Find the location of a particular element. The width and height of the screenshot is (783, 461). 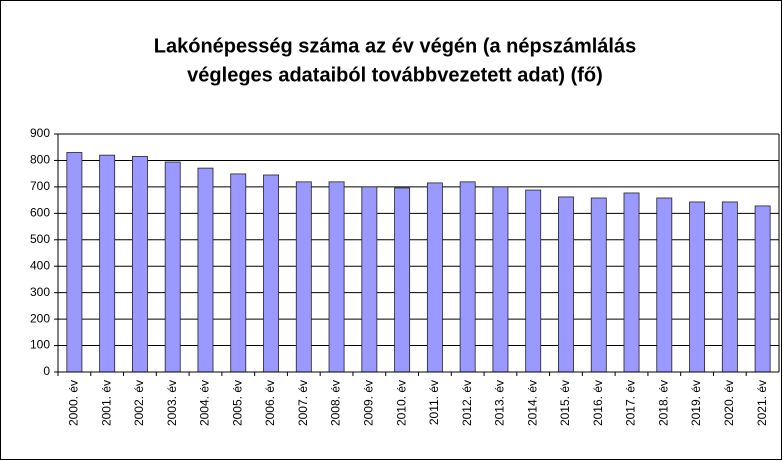

x-tick-label: 2002. év is located at coordinates (139, 403).